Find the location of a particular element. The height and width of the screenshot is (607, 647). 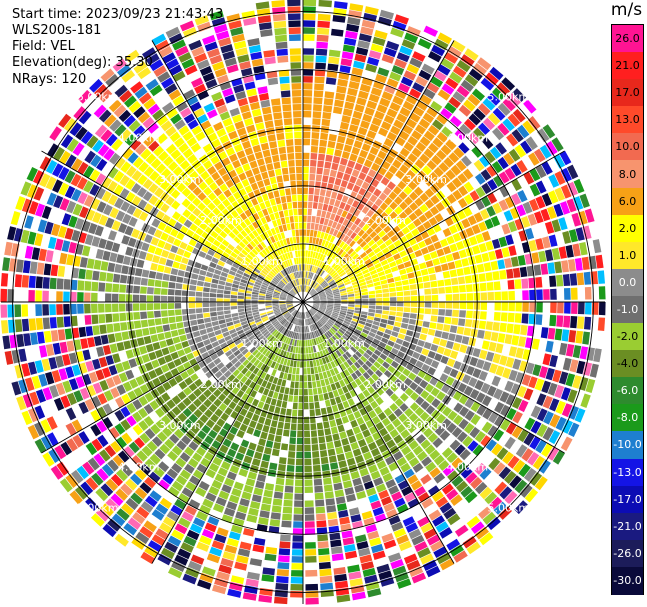

colorbar-tick-label: -2.0 is located at coordinates (627, 337).